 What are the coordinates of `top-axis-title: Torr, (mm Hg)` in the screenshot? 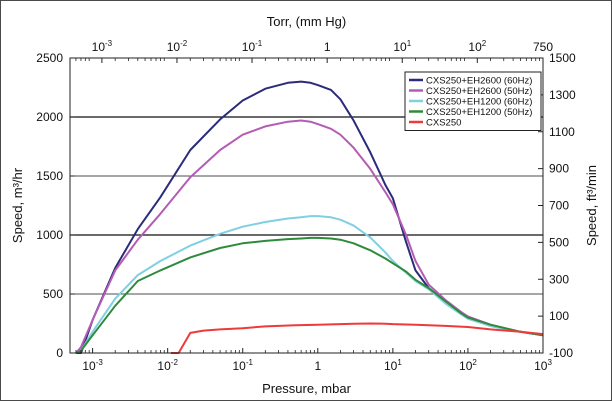 It's located at (306, 21).